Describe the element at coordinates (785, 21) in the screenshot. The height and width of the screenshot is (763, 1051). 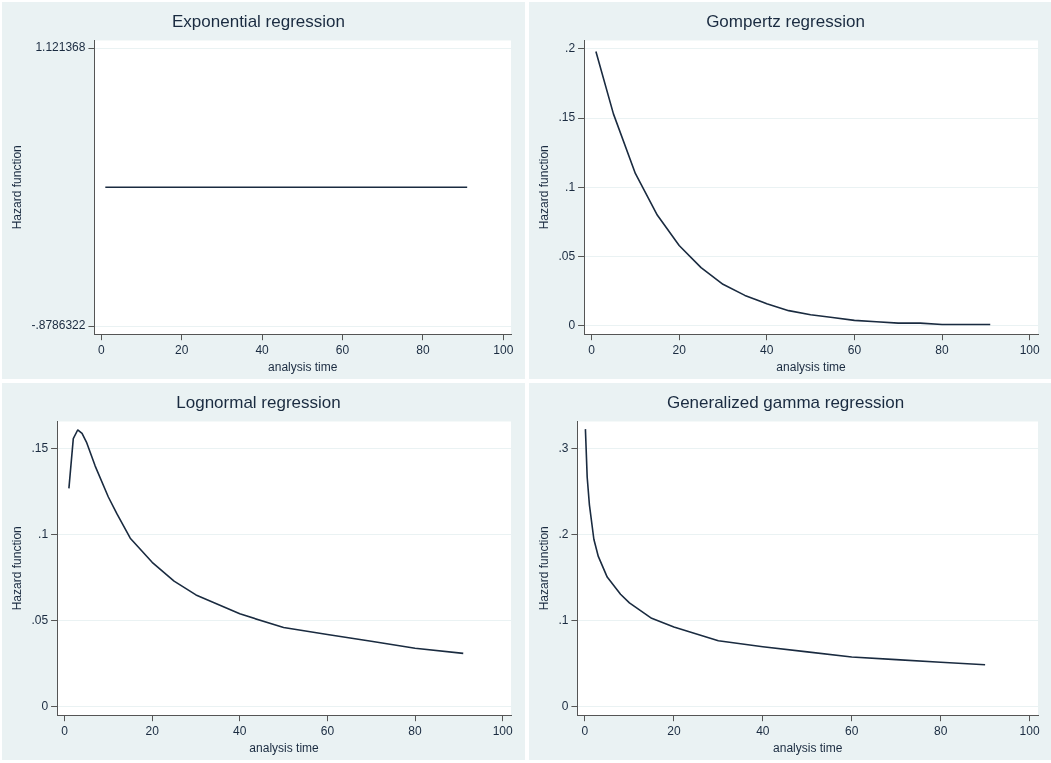
I see `chart-title: Gompertz regression` at that location.